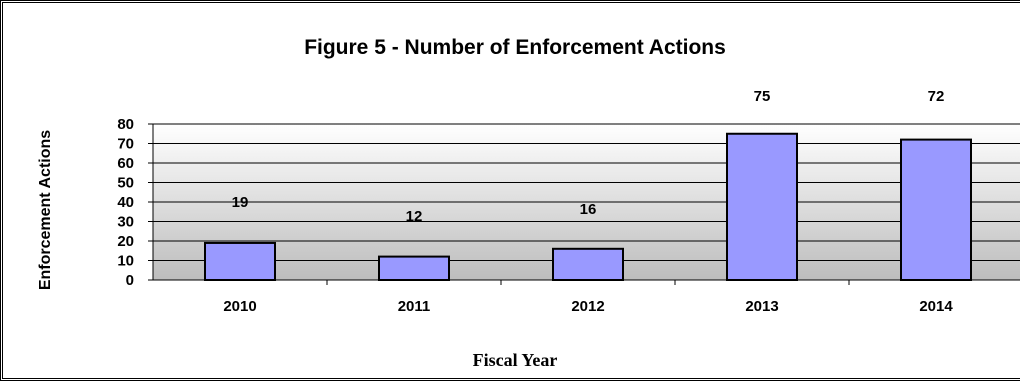  I want to click on y-tick-label: 40, so click(125, 202).